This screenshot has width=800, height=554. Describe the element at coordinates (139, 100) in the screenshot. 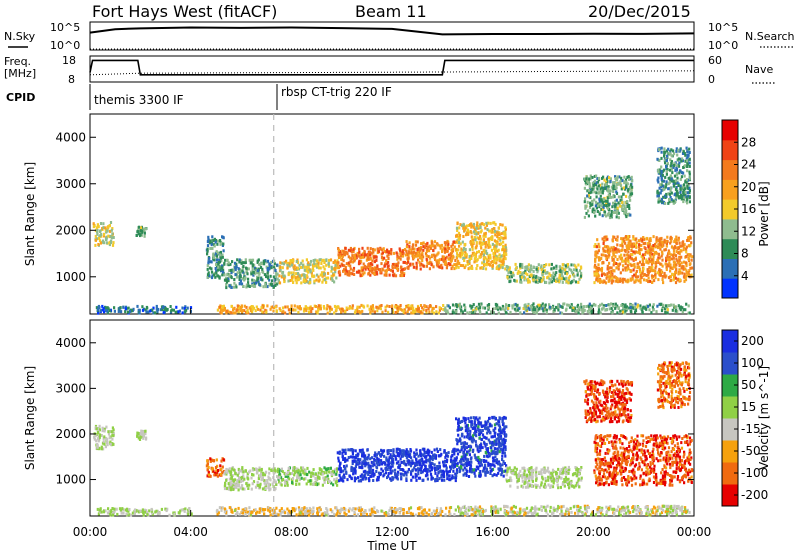

I see `cpid-segment-0: themis 3300 IF` at that location.